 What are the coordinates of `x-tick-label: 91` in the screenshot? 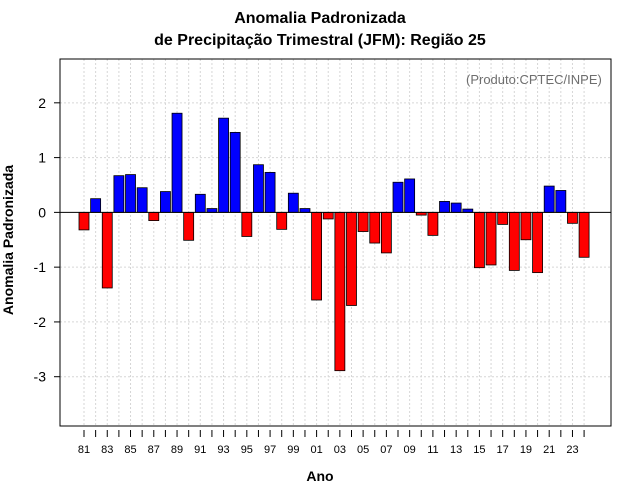 It's located at (200, 450).